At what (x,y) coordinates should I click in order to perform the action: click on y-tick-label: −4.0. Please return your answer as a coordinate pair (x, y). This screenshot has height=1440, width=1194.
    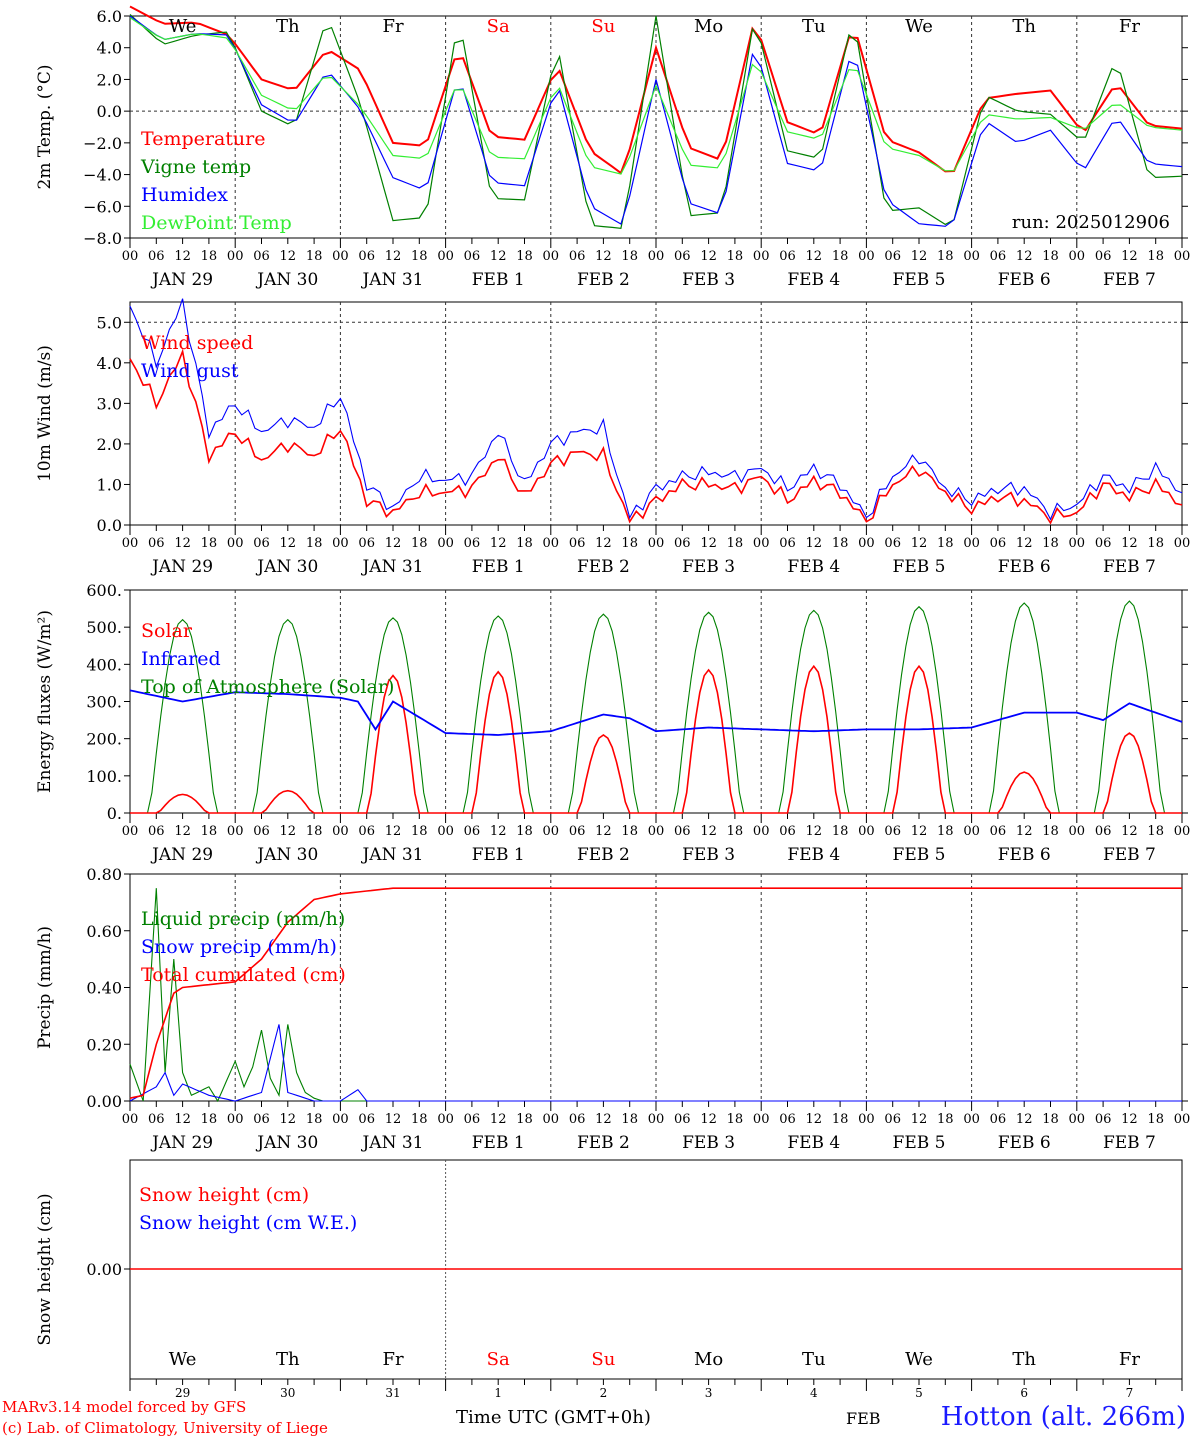
    Looking at the image, I should click on (102, 175).